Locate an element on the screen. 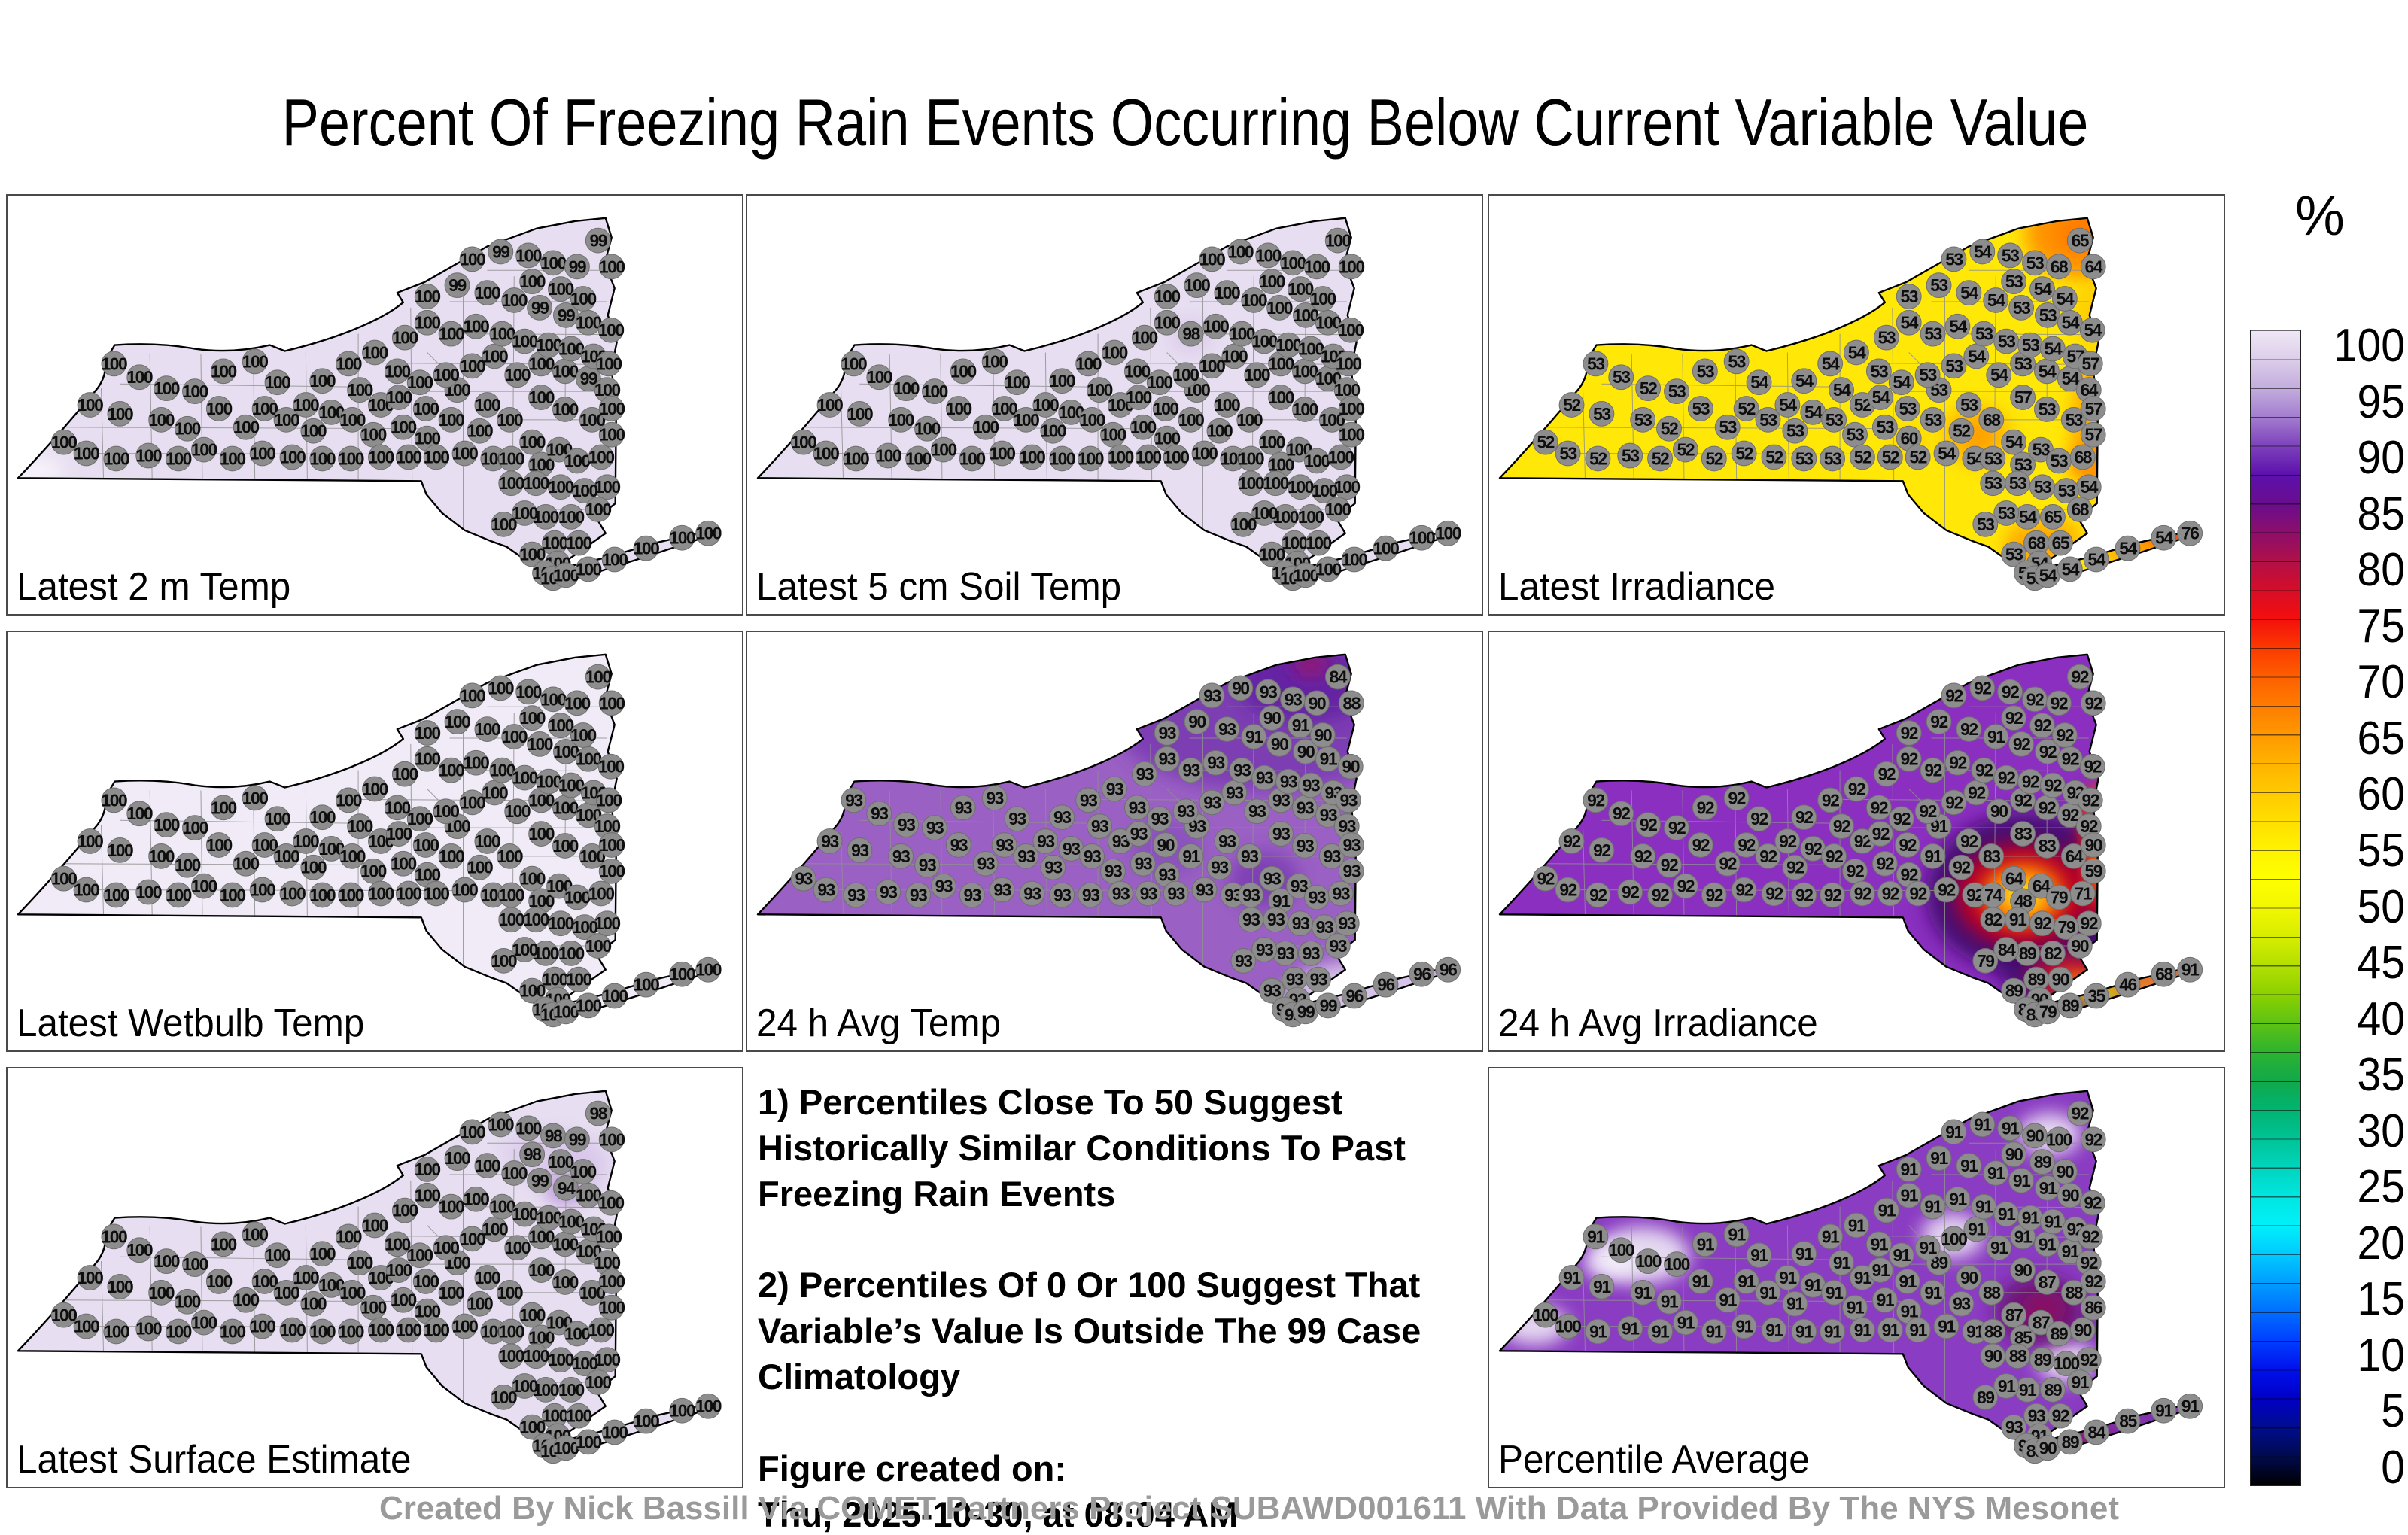 The image size is (2408, 1535). panel-label-latest-surface-estimate: Latest Surface Estimate is located at coordinates (214, 1460).